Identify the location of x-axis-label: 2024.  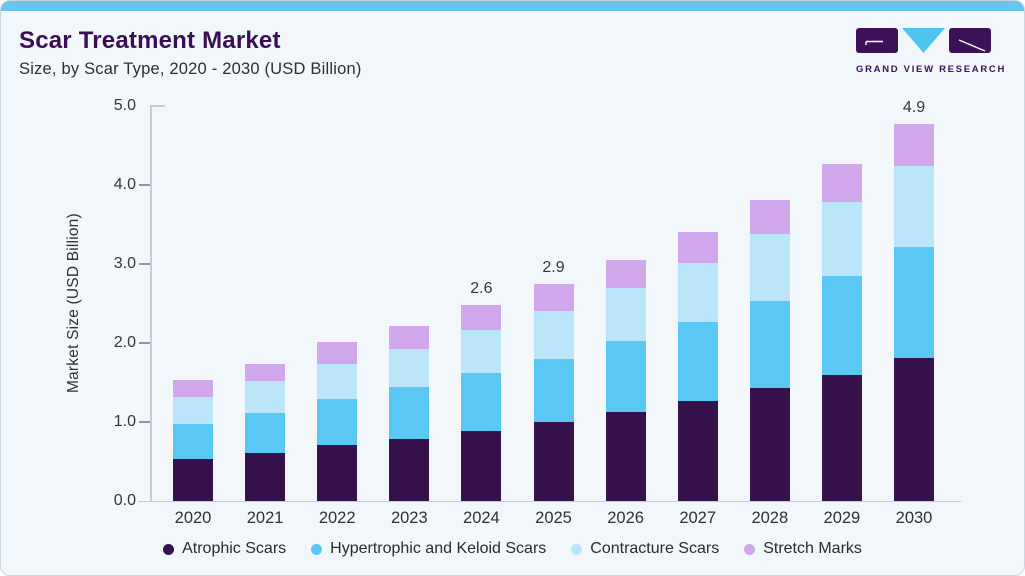
(481, 518).